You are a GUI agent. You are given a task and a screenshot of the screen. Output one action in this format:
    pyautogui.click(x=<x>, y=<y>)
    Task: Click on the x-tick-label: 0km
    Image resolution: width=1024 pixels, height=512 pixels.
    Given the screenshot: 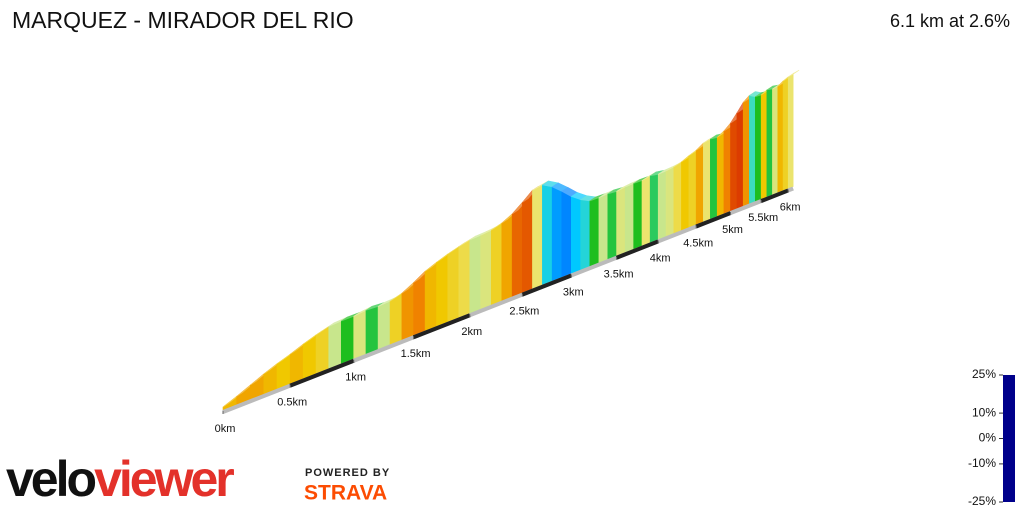 What is the action you would take?
    pyautogui.click(x=225, y=429)
    